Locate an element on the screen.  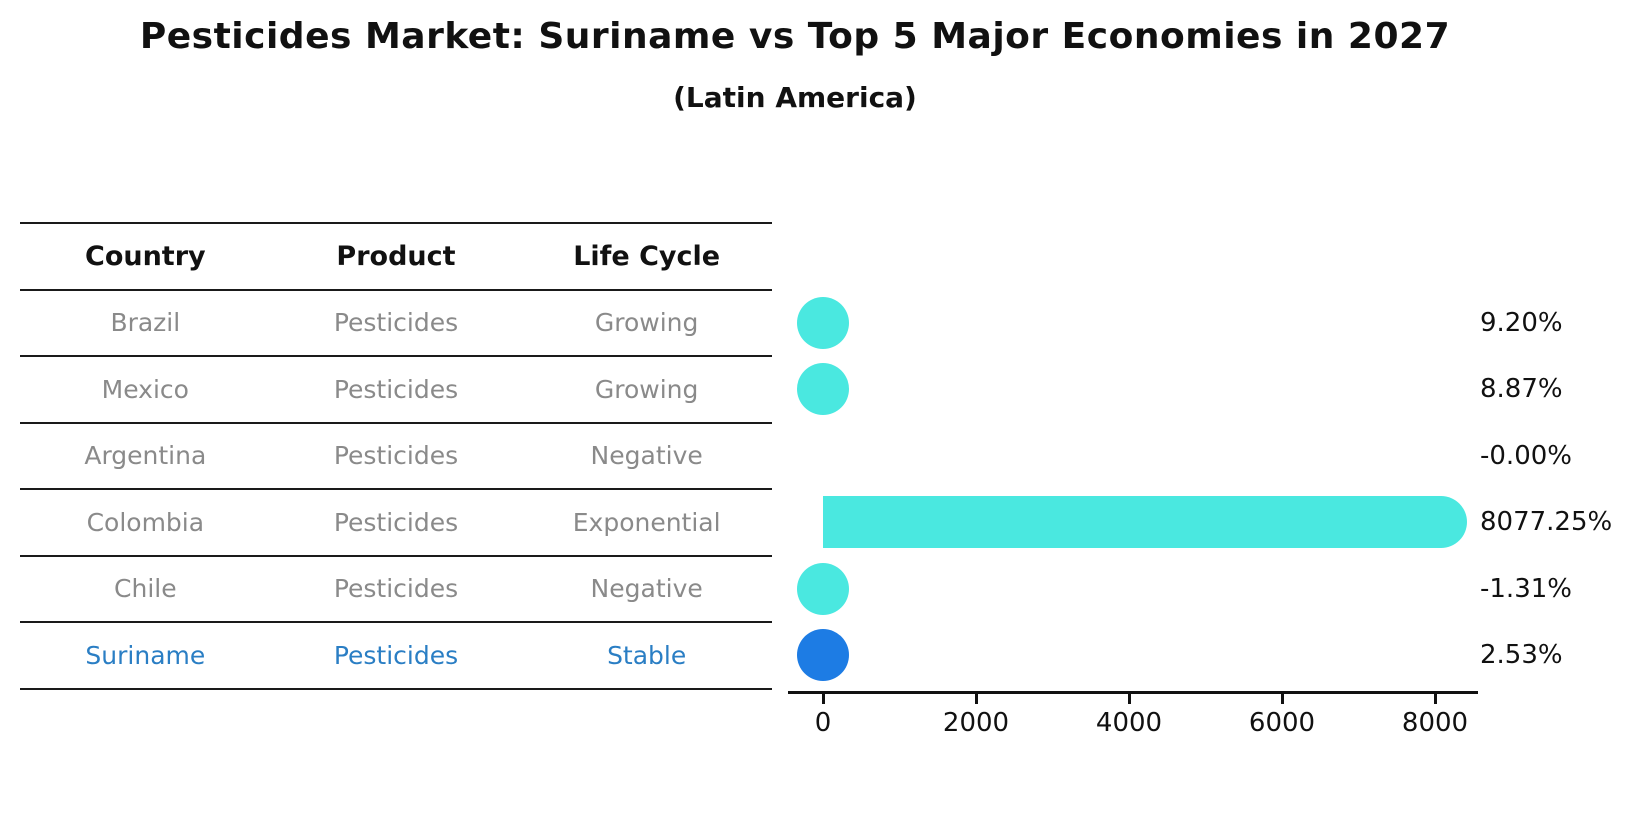
column-header-life-cycle: Life Cycle is located at coordinates (647, 256).